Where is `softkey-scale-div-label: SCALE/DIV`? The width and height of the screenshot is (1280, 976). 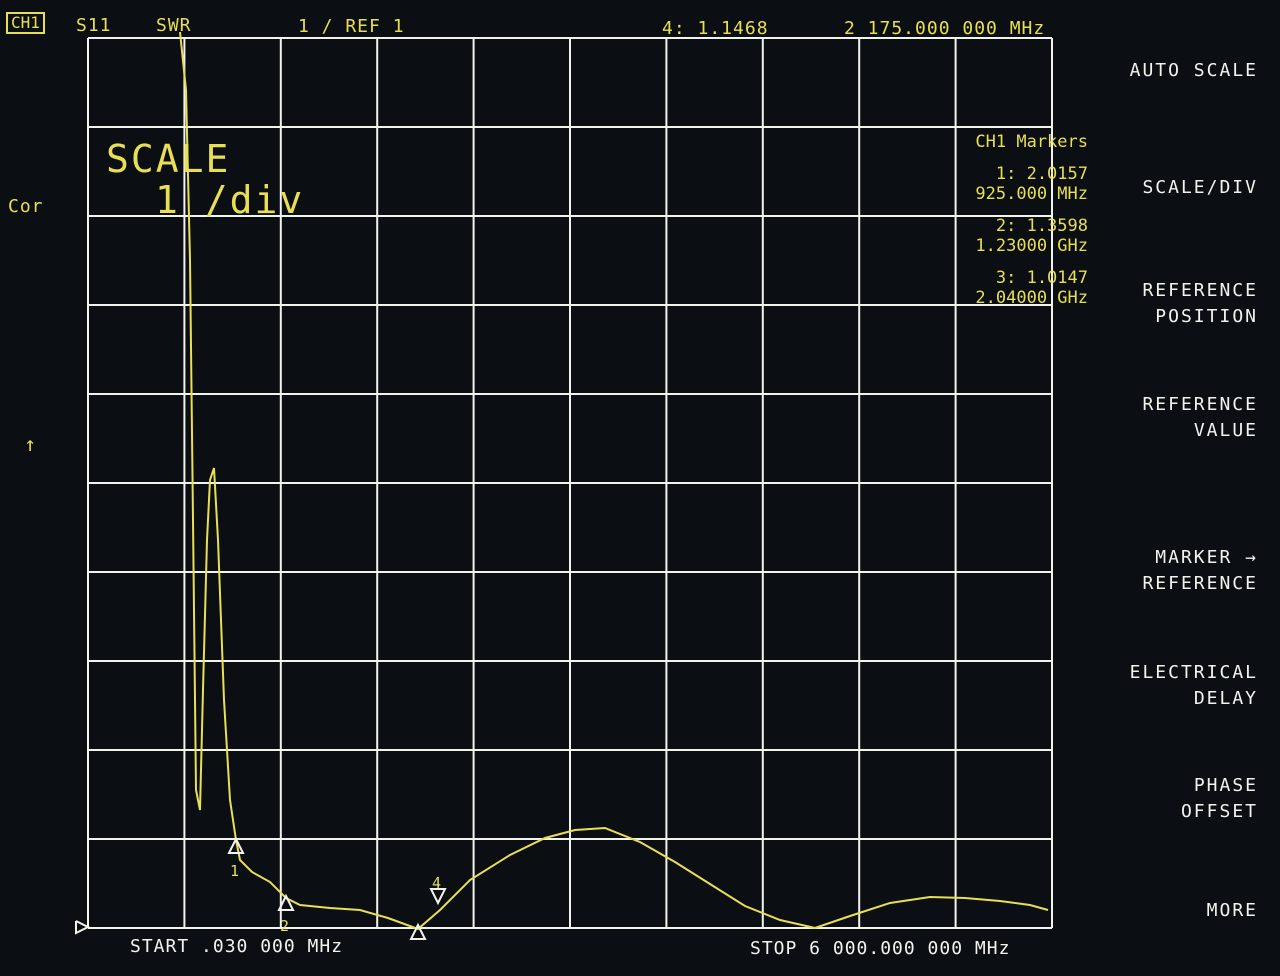 softkey-scale-div-label: SCALE/DIV is located at coordinates (1200, 187).